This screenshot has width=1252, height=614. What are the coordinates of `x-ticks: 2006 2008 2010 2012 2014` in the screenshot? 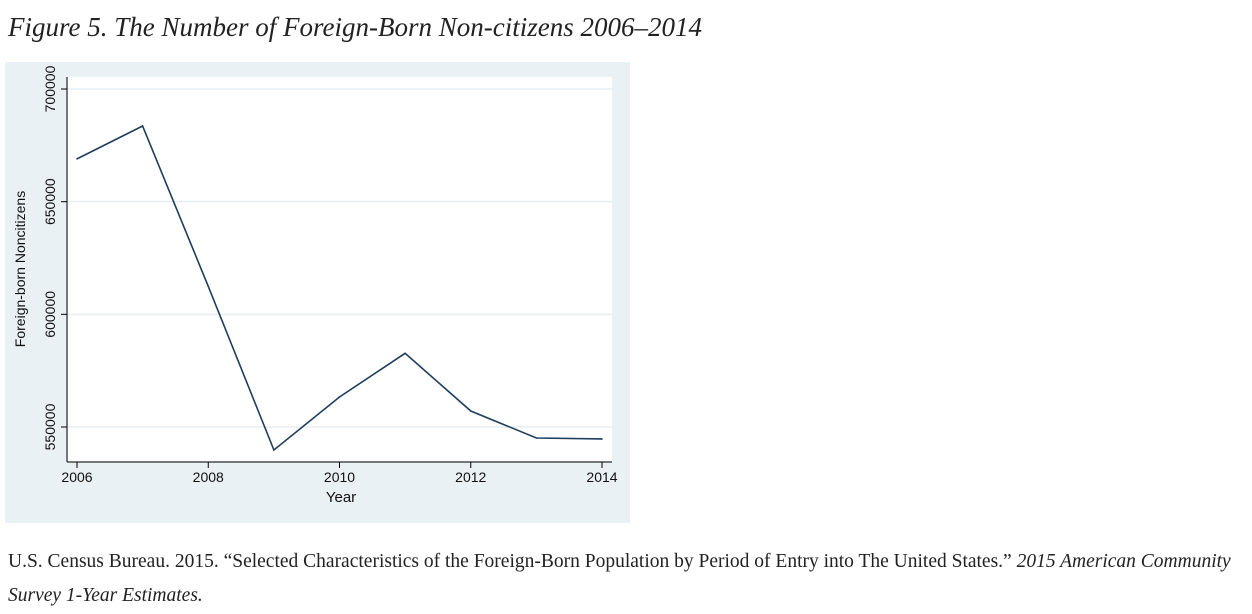 It's located at (339, 473).